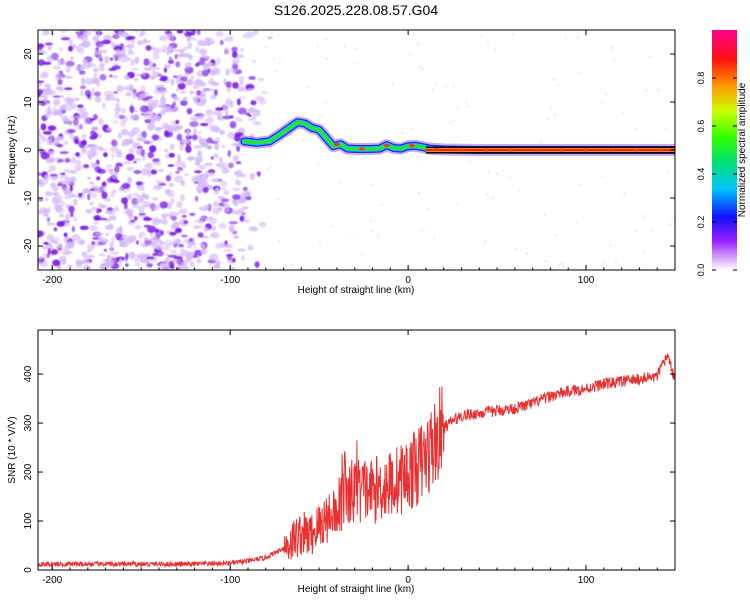 The image size is (750, 600). Describe the element at coordinates (28, 471) in the screenshot. I see `snr-y-tick-label: 200` at that location.